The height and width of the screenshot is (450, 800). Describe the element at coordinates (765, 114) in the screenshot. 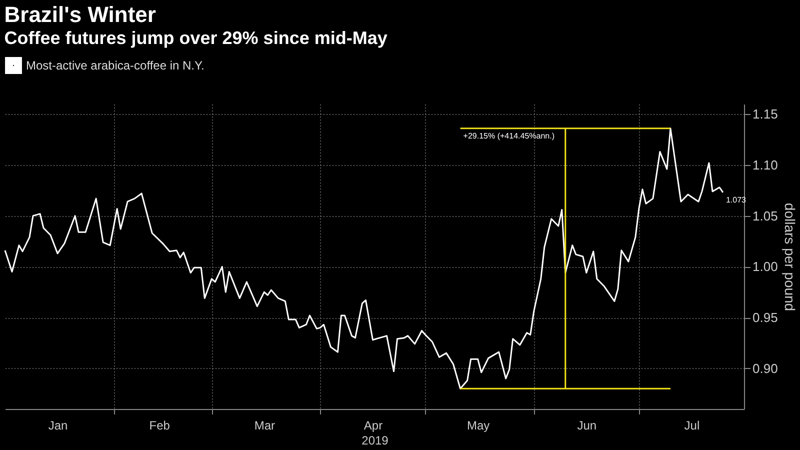

I see `y-tick-label: 1.15` at that location.